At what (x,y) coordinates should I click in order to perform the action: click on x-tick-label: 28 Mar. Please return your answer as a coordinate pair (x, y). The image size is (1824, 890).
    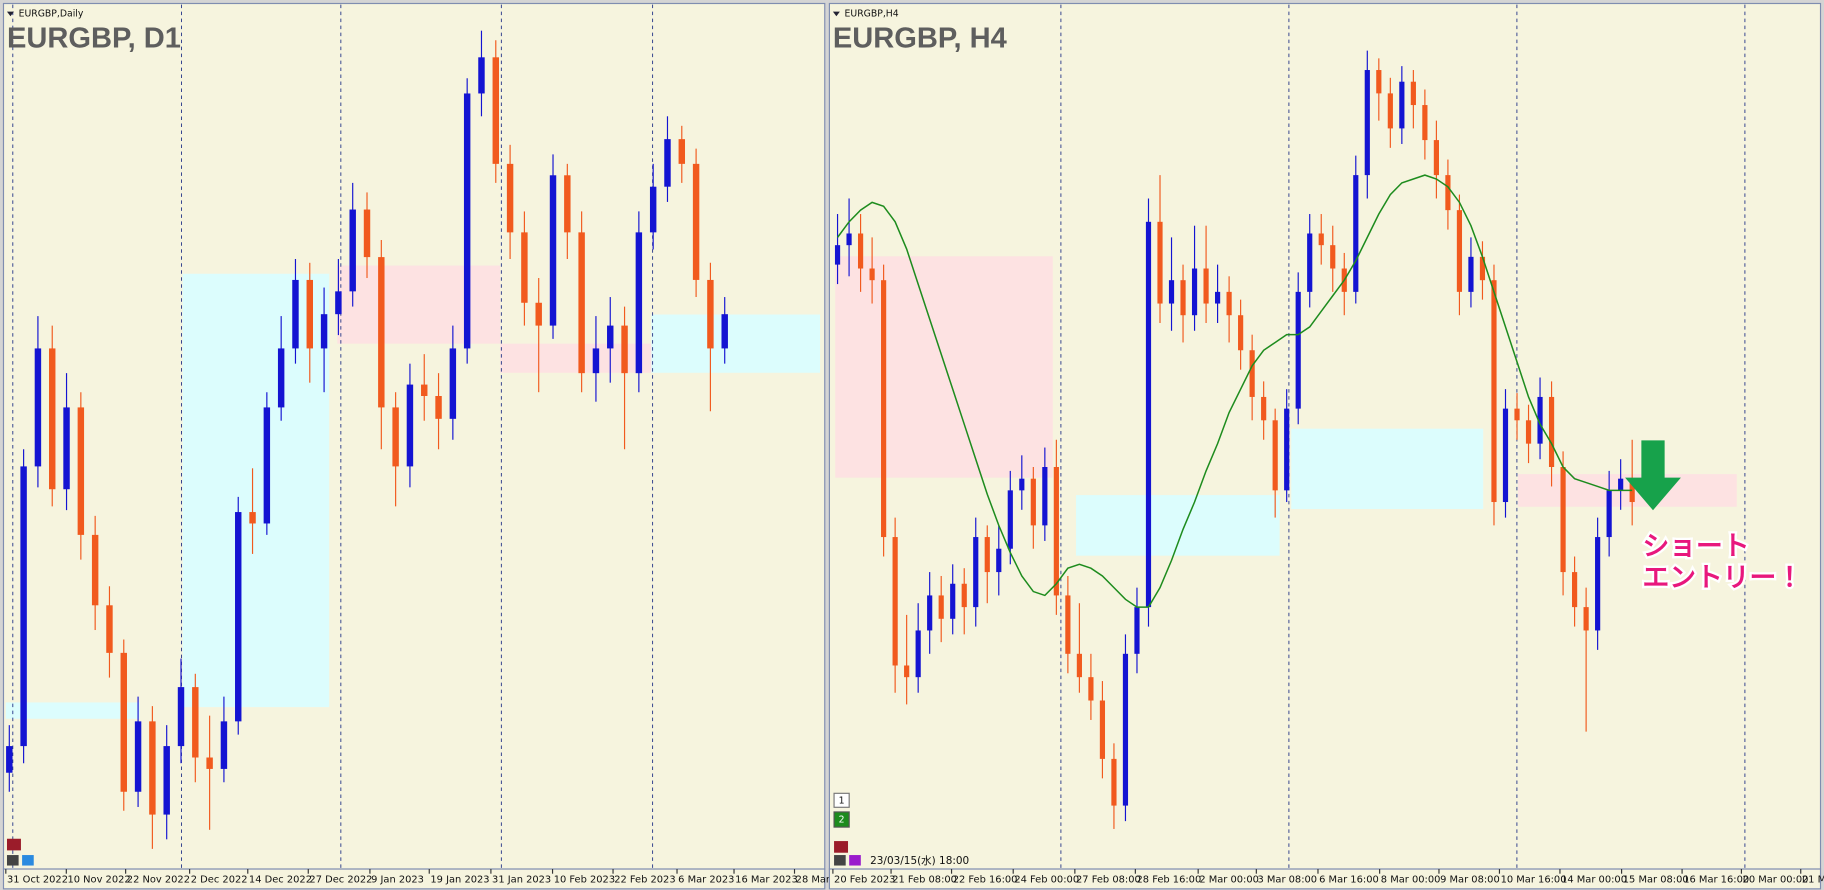
    Looking at the image, I should click on (813, 880).